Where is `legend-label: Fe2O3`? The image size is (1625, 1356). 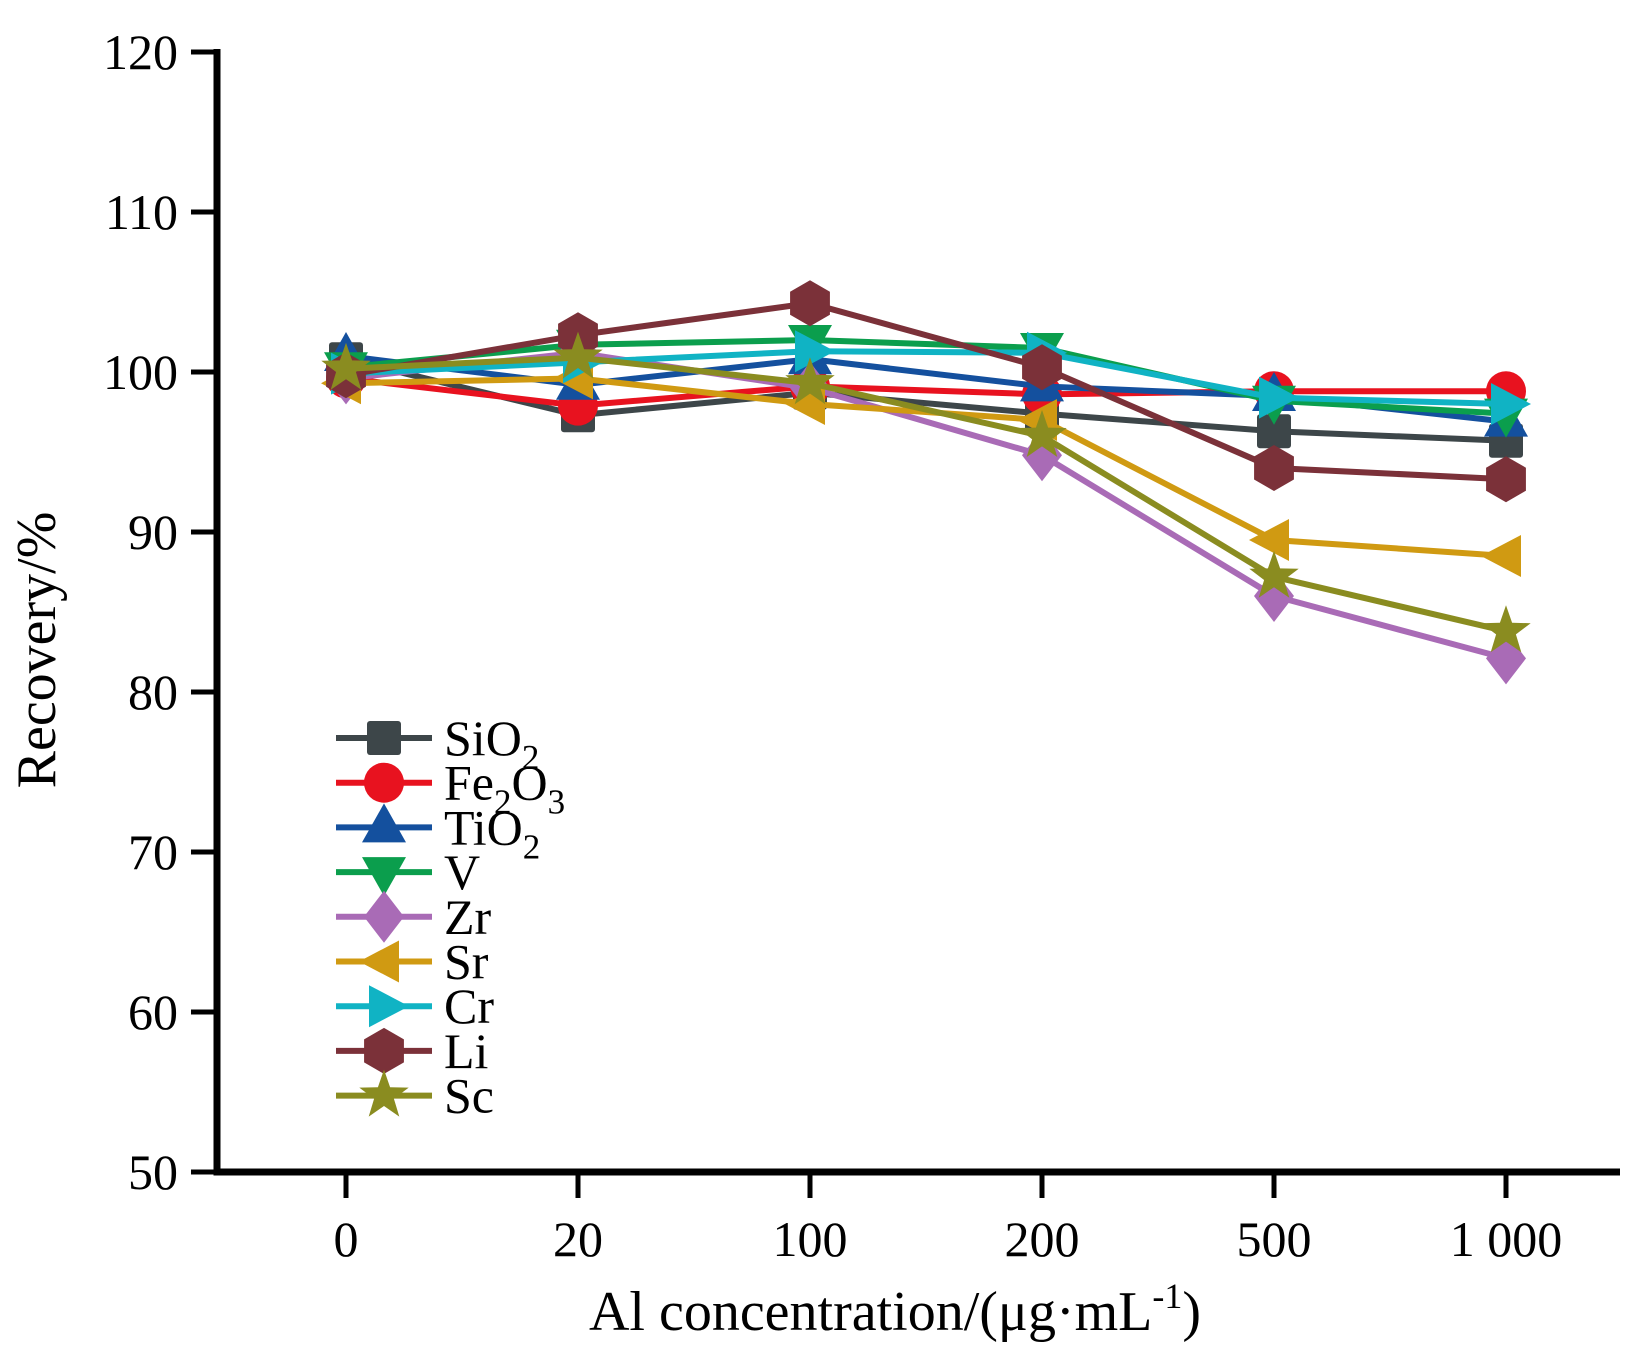 legend-label: Fe2O3 is located at coordinates (504, 788).